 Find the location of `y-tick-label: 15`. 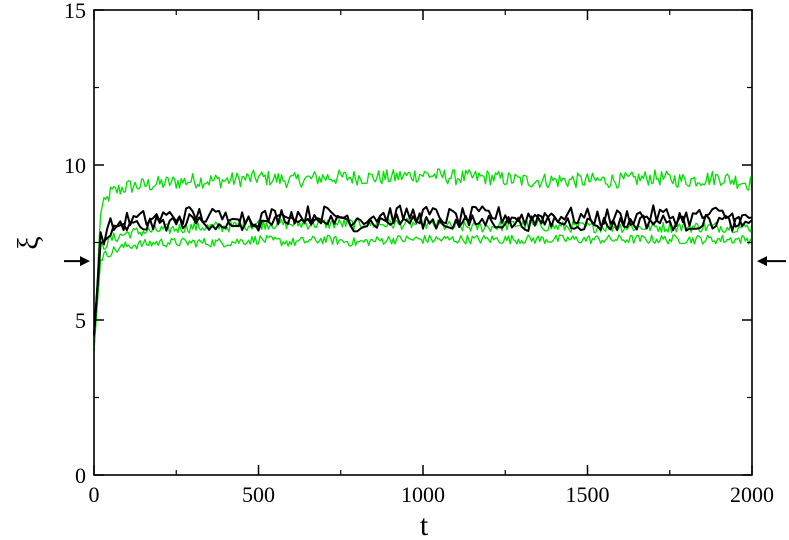

y-tick-label: 15 is located at coordinates (75, 11).